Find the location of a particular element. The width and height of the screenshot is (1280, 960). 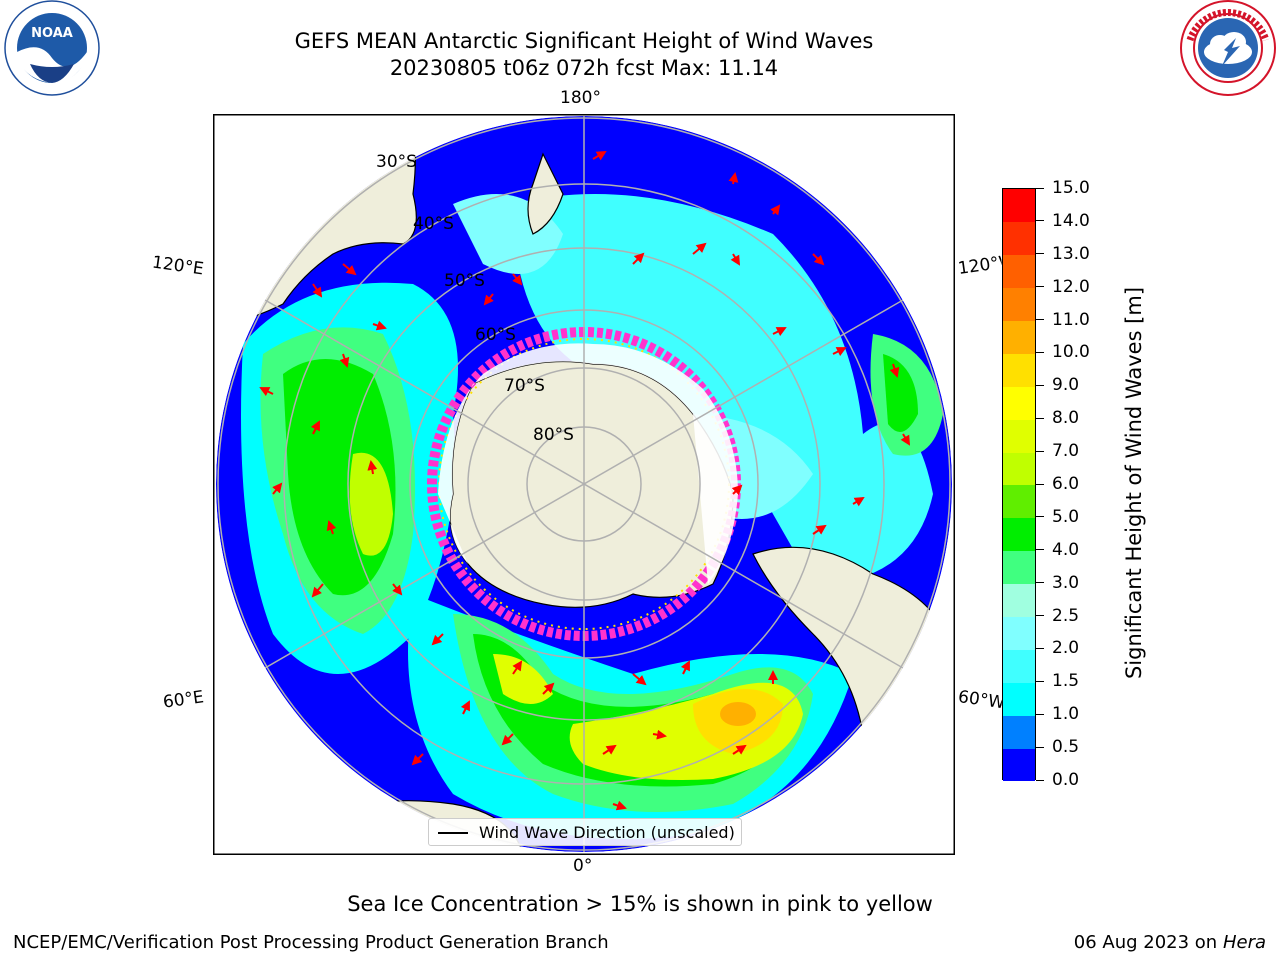

lon-label-120w: 120°W is located at coordinates (980, 266).